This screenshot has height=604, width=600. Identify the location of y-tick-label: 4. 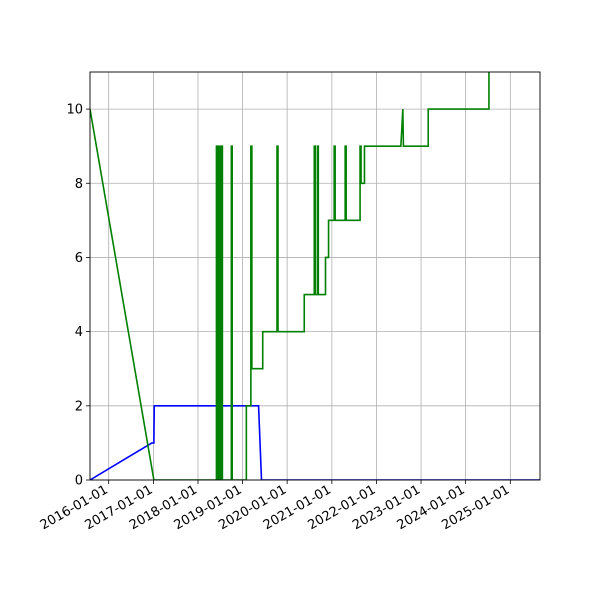
(79, 332).